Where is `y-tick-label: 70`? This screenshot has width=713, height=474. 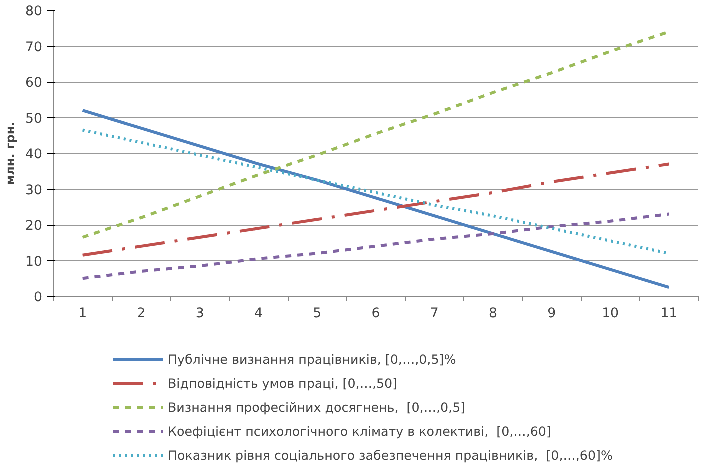
y-tick-label: 70 is located at coordinates (34, 48).